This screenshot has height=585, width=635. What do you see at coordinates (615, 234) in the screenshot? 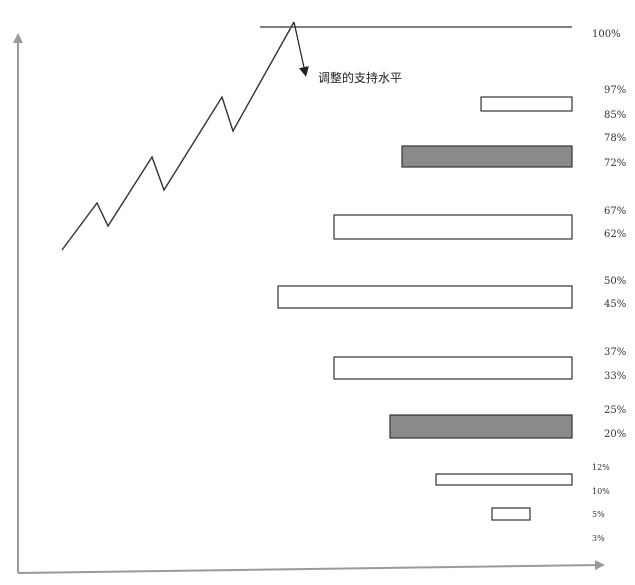
I see `level-label-62: 62%` at bounding box center [615, 234].